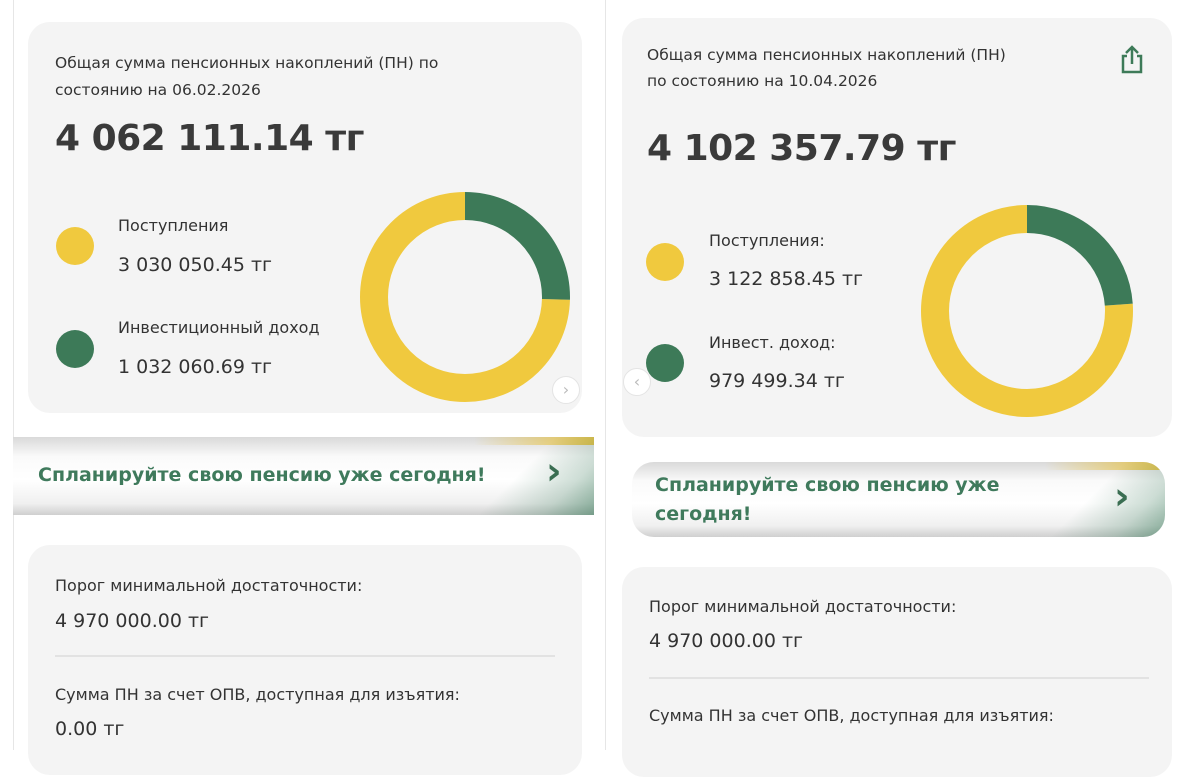  What do you see at coordinates (1132, 60) in the screenshot?
I see `share-icon` at bounding box center [1132, 60].